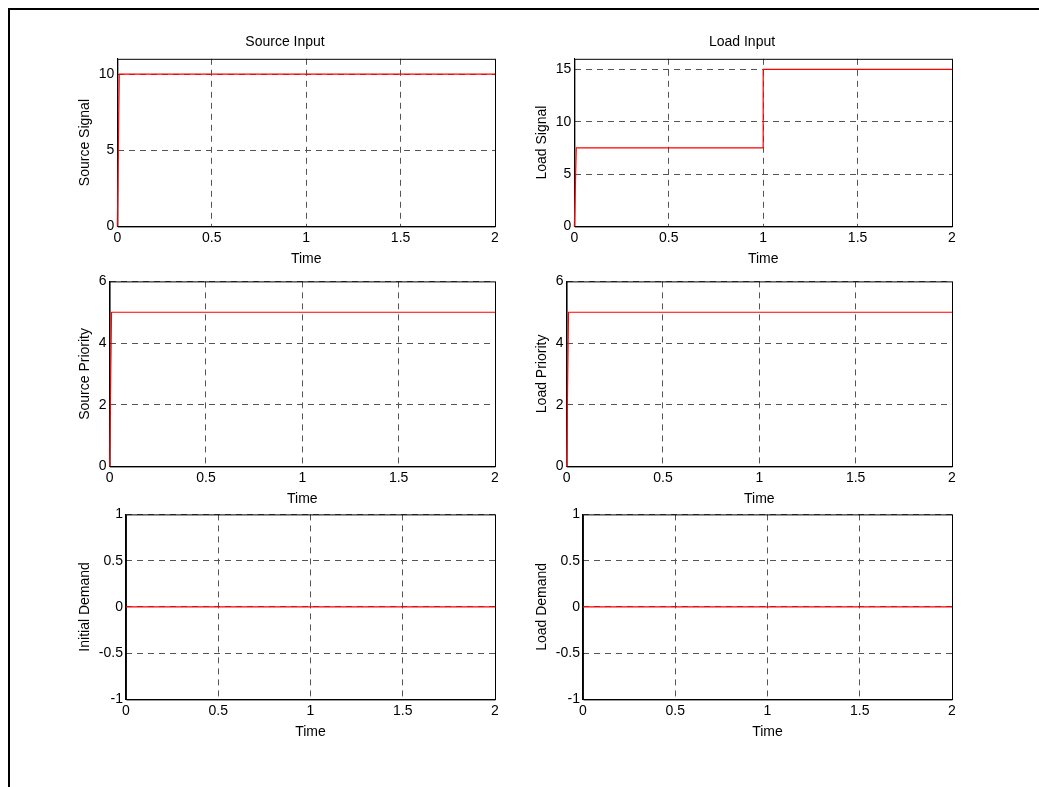 The image size is (1039, 787). Describe the element at coordinates (84, 143) in the screenshot. I see `y-axis-title: Source Signal` at that location.